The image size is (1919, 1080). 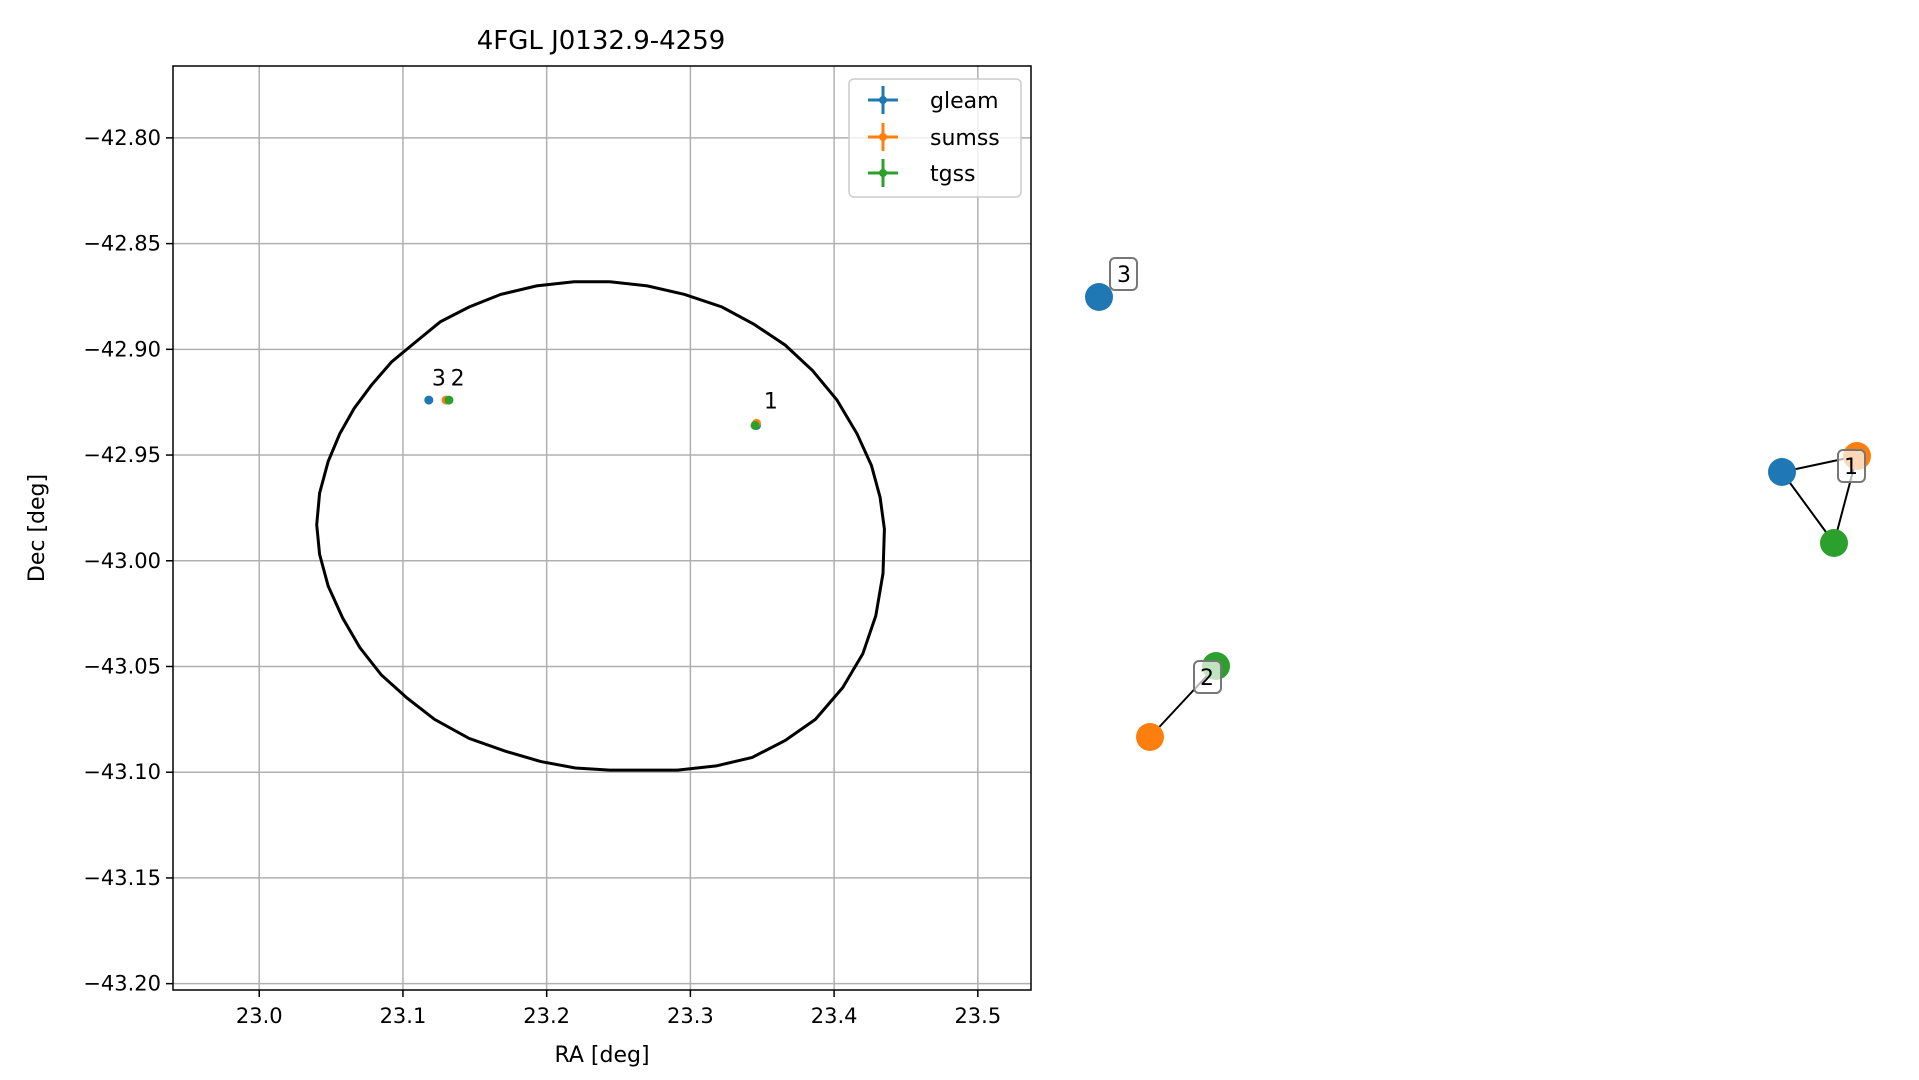 What do you see at coordinates (605, 390) in the screenshot?
I see `point-annotations: 1 3 2` at bounding box center [605, 390].